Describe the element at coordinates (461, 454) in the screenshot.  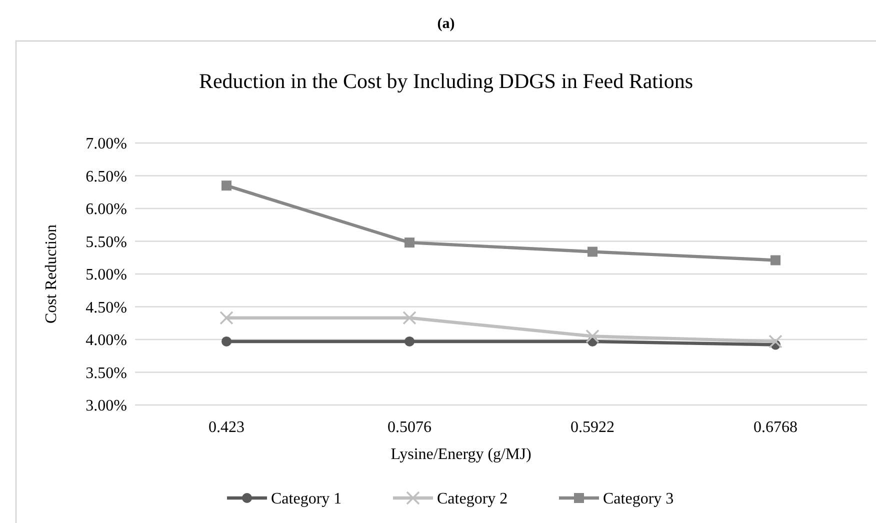
I see `x-axis-title: Lysine/Energy (g/MJ)` at that location.